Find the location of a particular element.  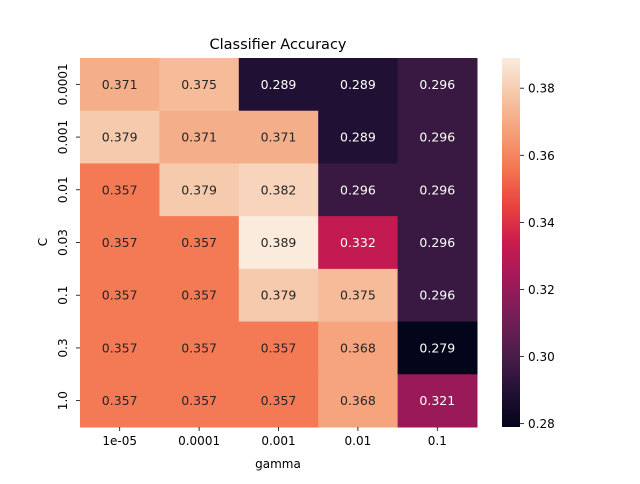

colorbar-tick-label: 0.32 is located at coordinates (541, 290).